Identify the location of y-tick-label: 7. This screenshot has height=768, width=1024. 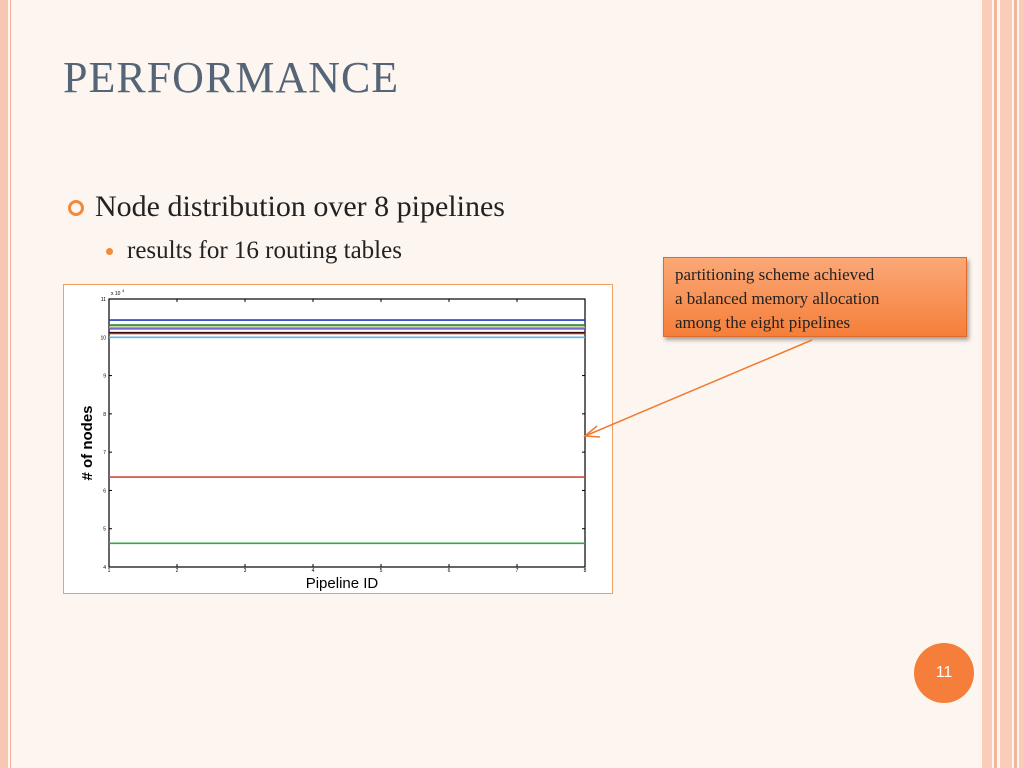
(104, 453).